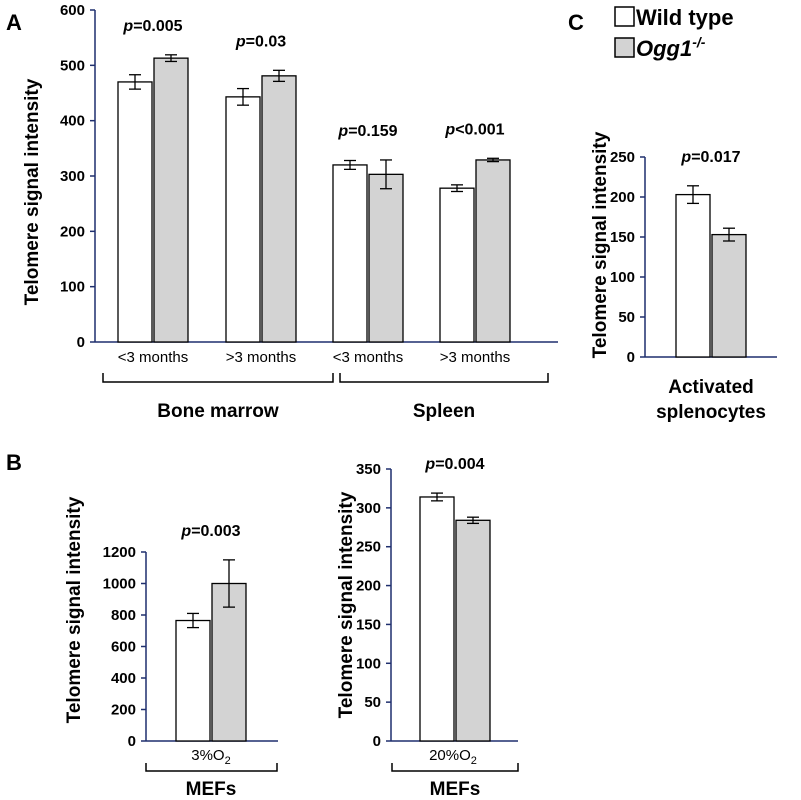  What do you see at coordinates (313, 79) in the screenshot?
I see `panel-a-p-values: p=0.005 p=0.03 p=0.159 p<0.001` at bounding box center [313, 79].